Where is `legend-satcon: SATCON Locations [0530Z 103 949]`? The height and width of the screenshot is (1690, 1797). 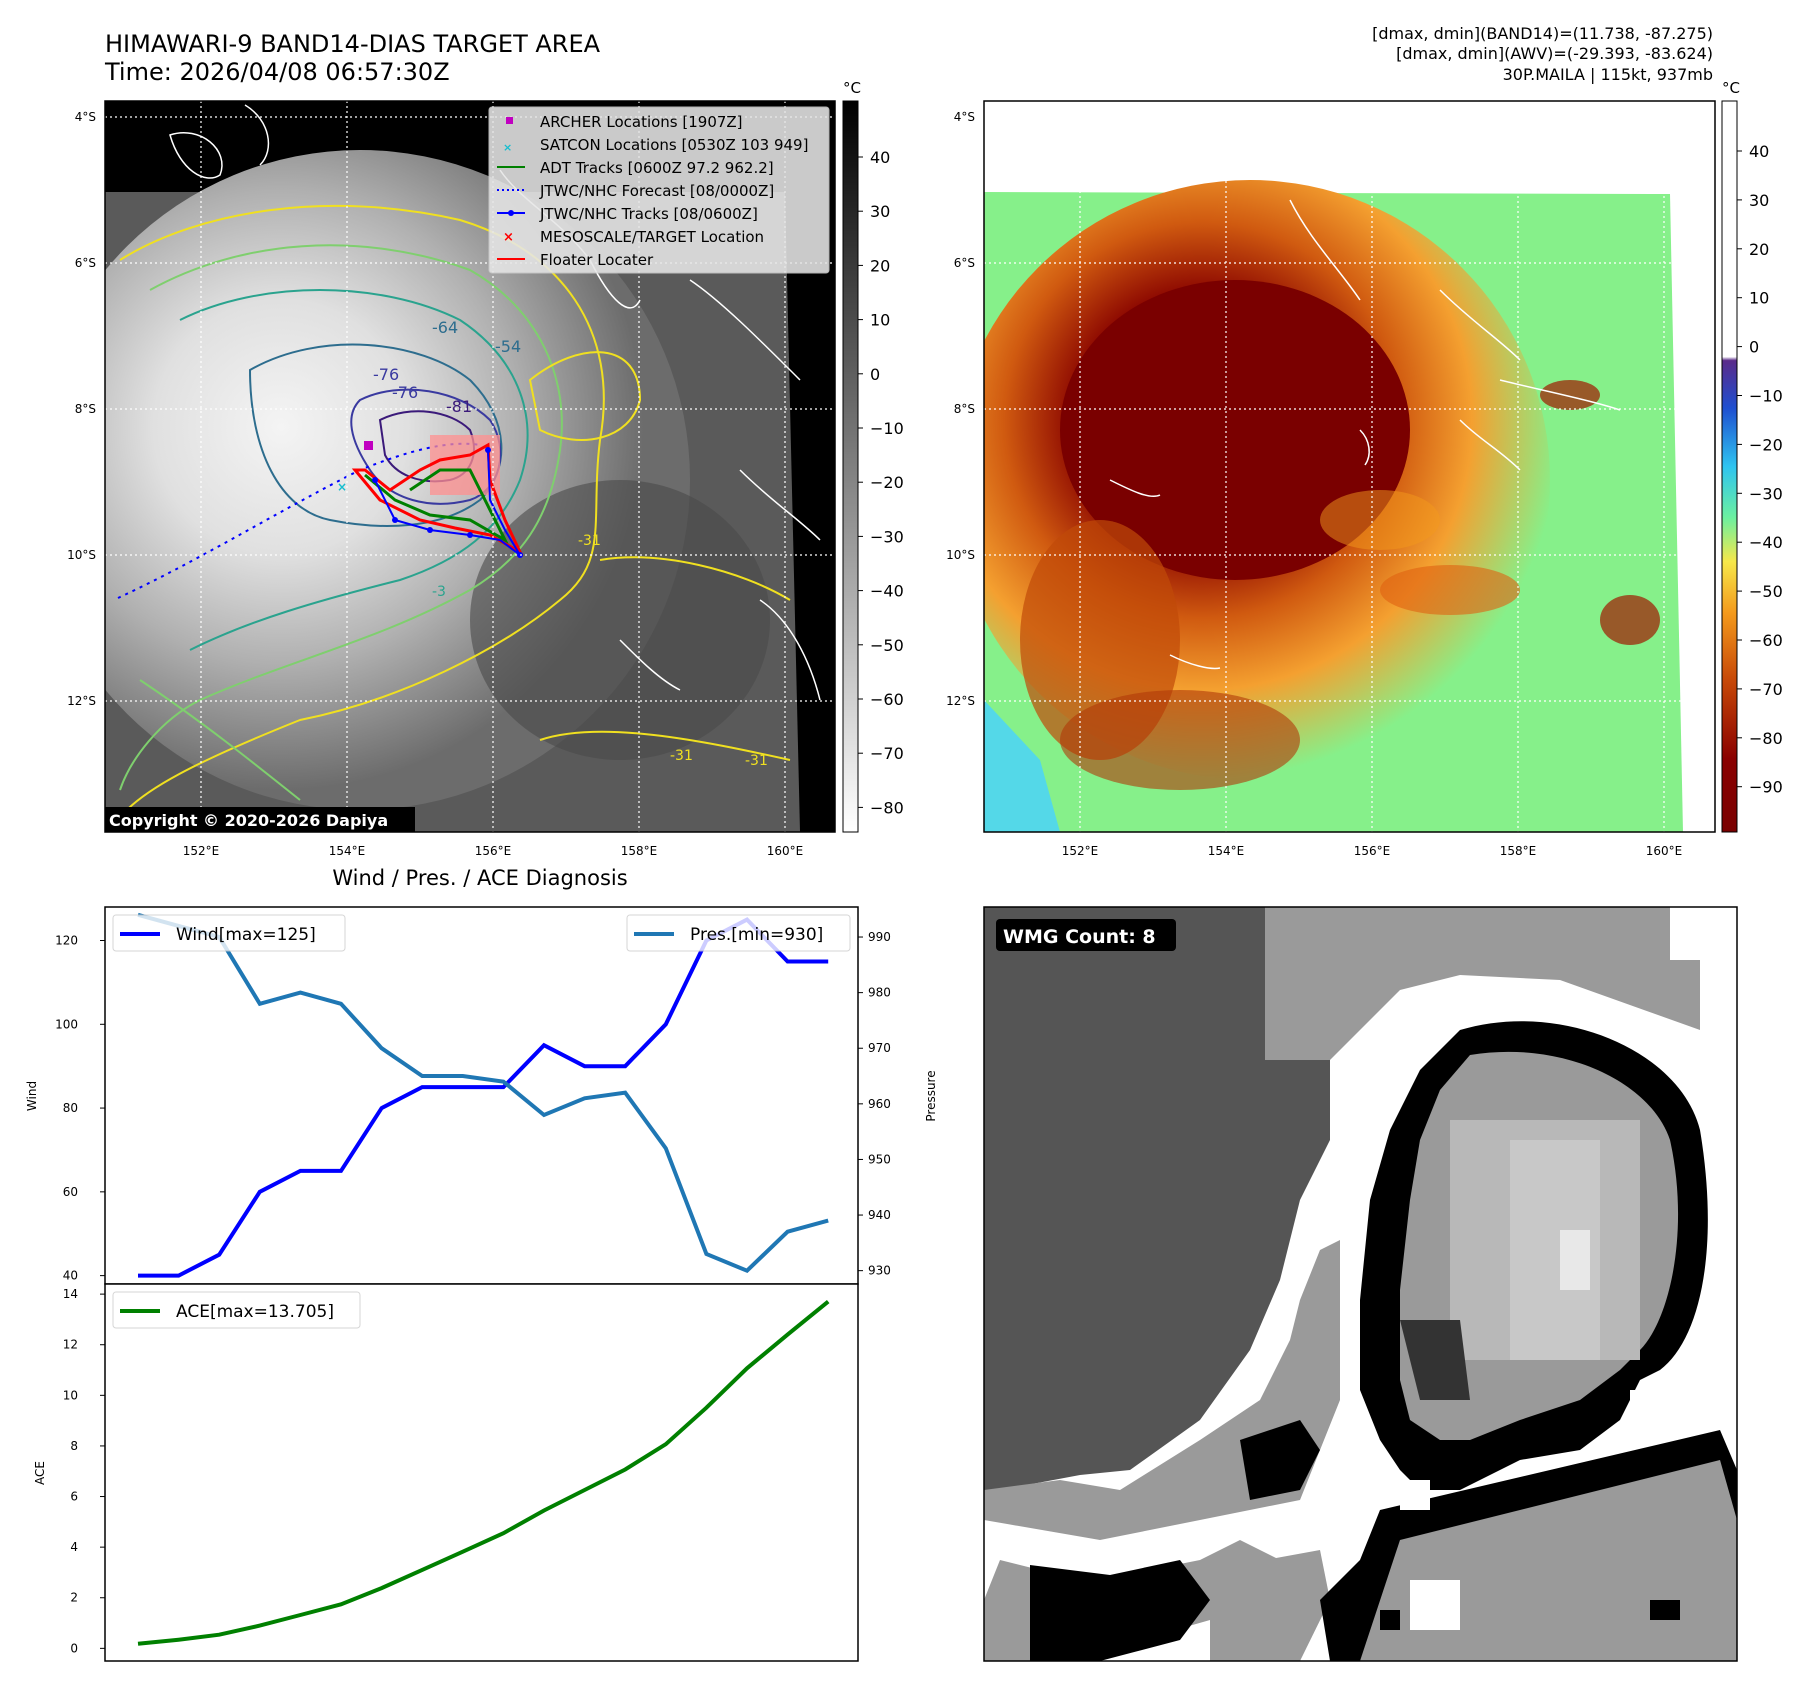
legend-satcon: SATCON Locations [0530Z 103 949] is located at coordinates (674, 145).